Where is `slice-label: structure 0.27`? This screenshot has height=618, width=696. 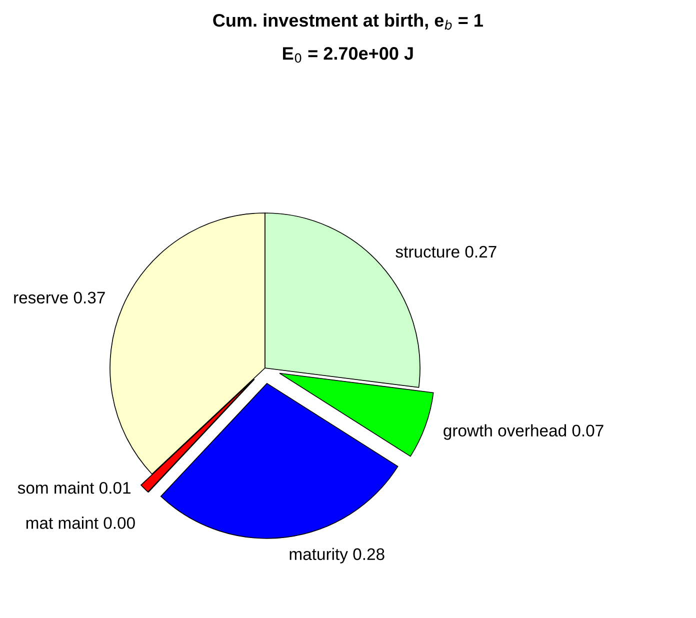
slice-label: structure 0.27 is located at coordinates (446, 252).